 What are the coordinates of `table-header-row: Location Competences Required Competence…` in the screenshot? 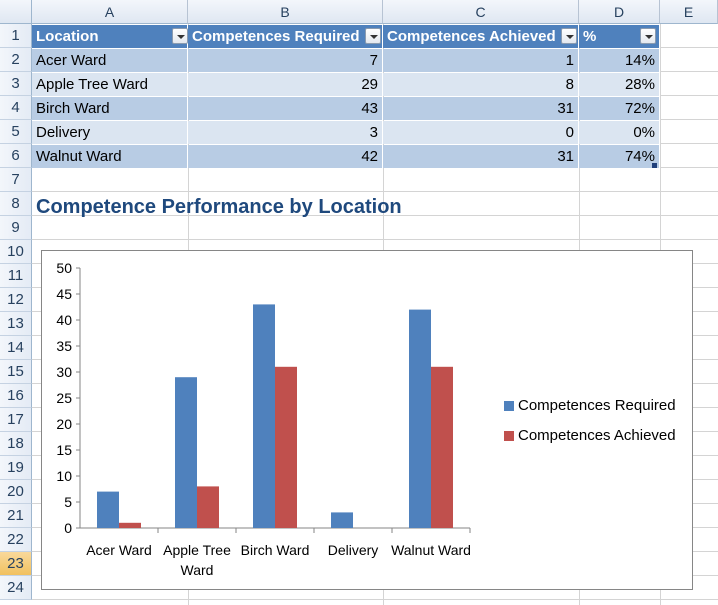 It's located at (346, 36).